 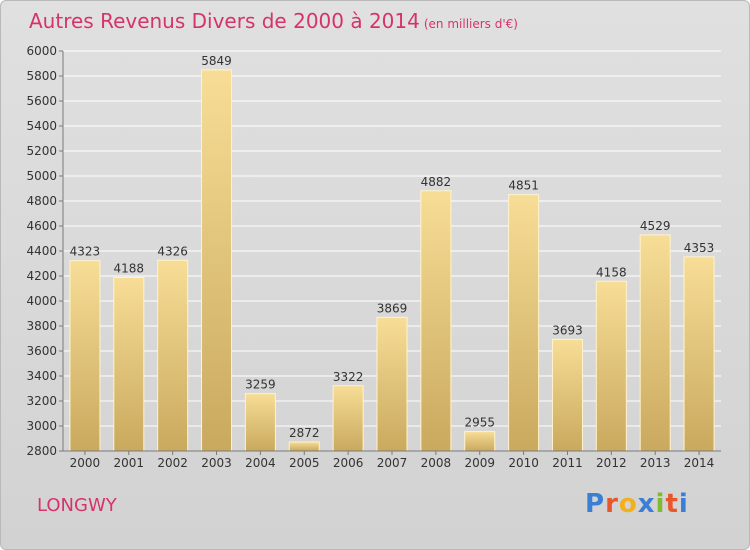 I want to click on x-tick-label: 2014, so click(x=699, y=463).